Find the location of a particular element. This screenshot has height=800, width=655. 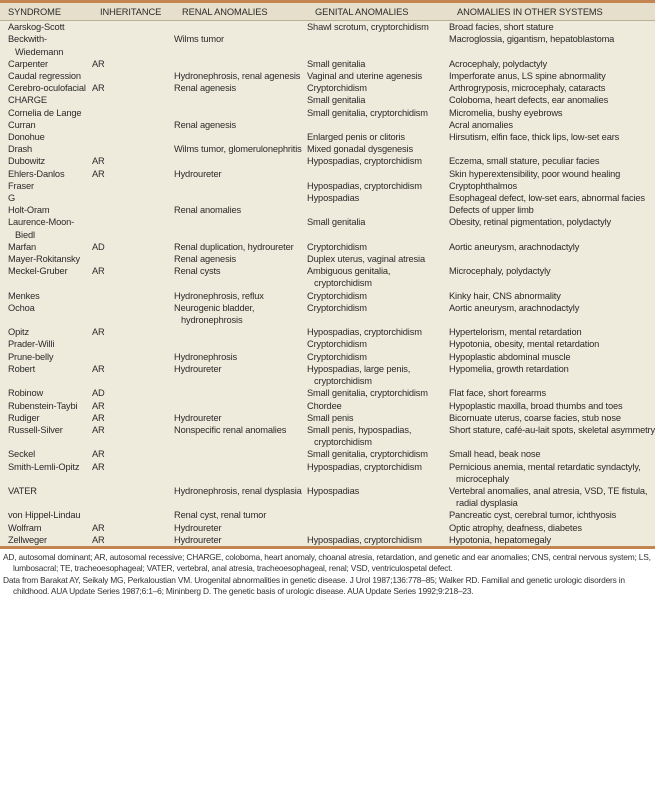

cell-renal: Renal anomalies is located at coordinates (240, 210).